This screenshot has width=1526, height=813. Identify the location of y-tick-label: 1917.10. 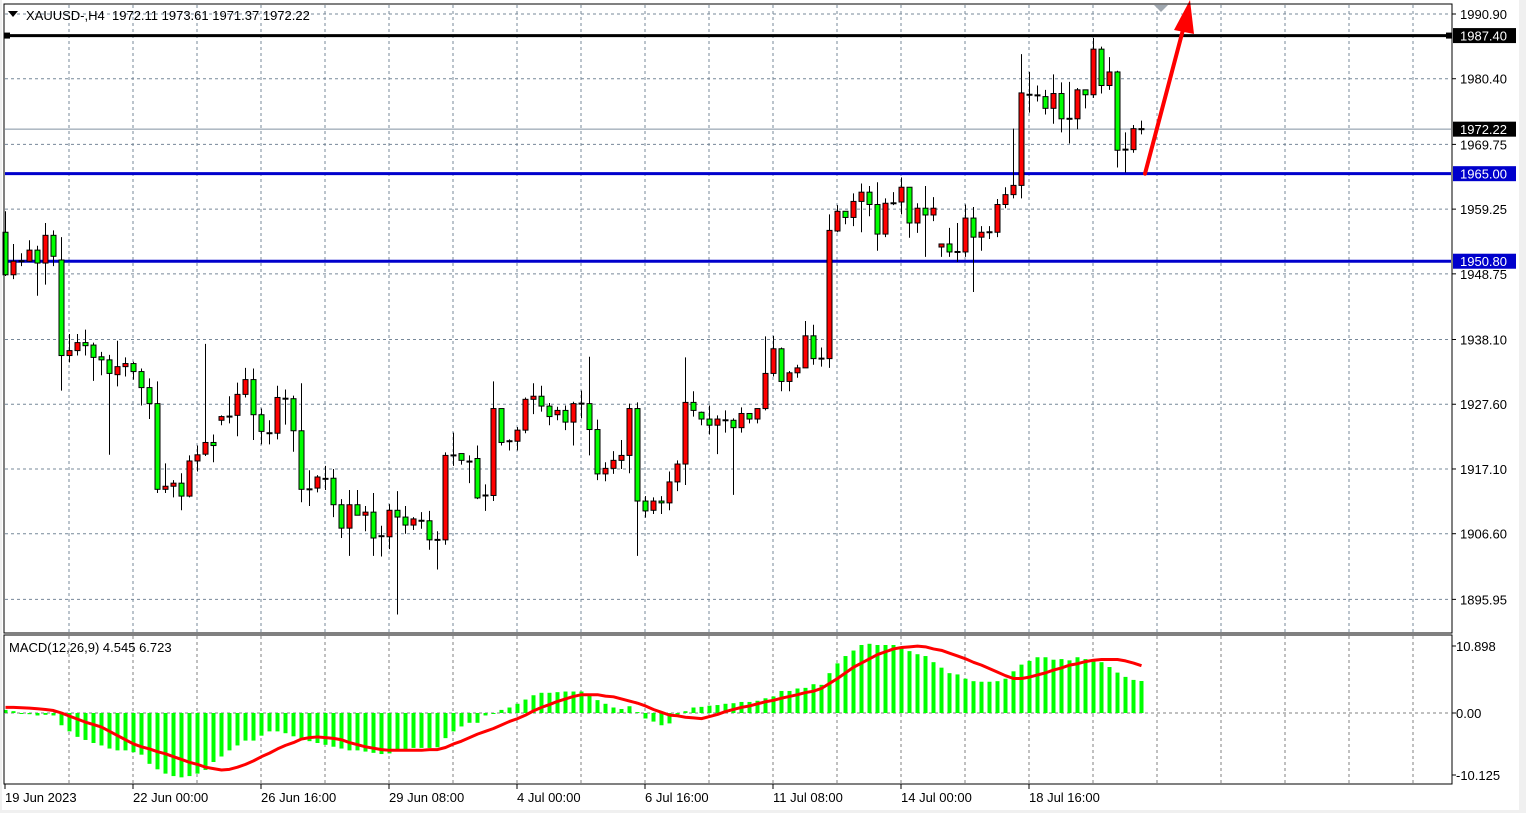
(1483, 469).